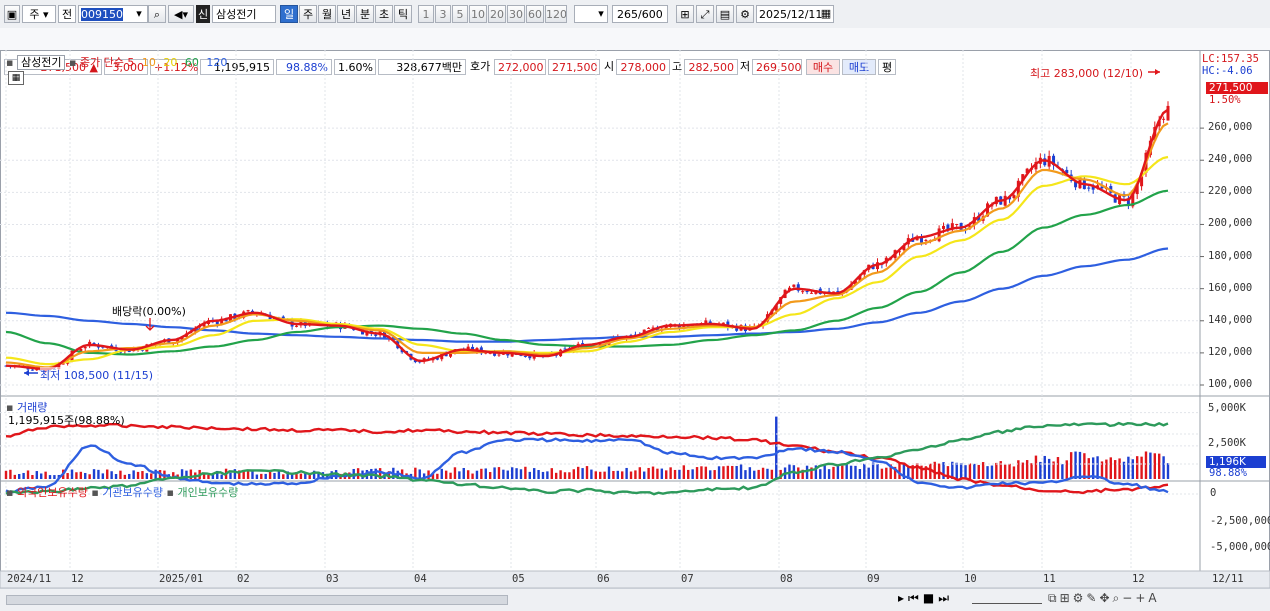 The width and height of the screenshot is (1270, 611). I want to click on horizontal-scrollbar, so click(257, 600).